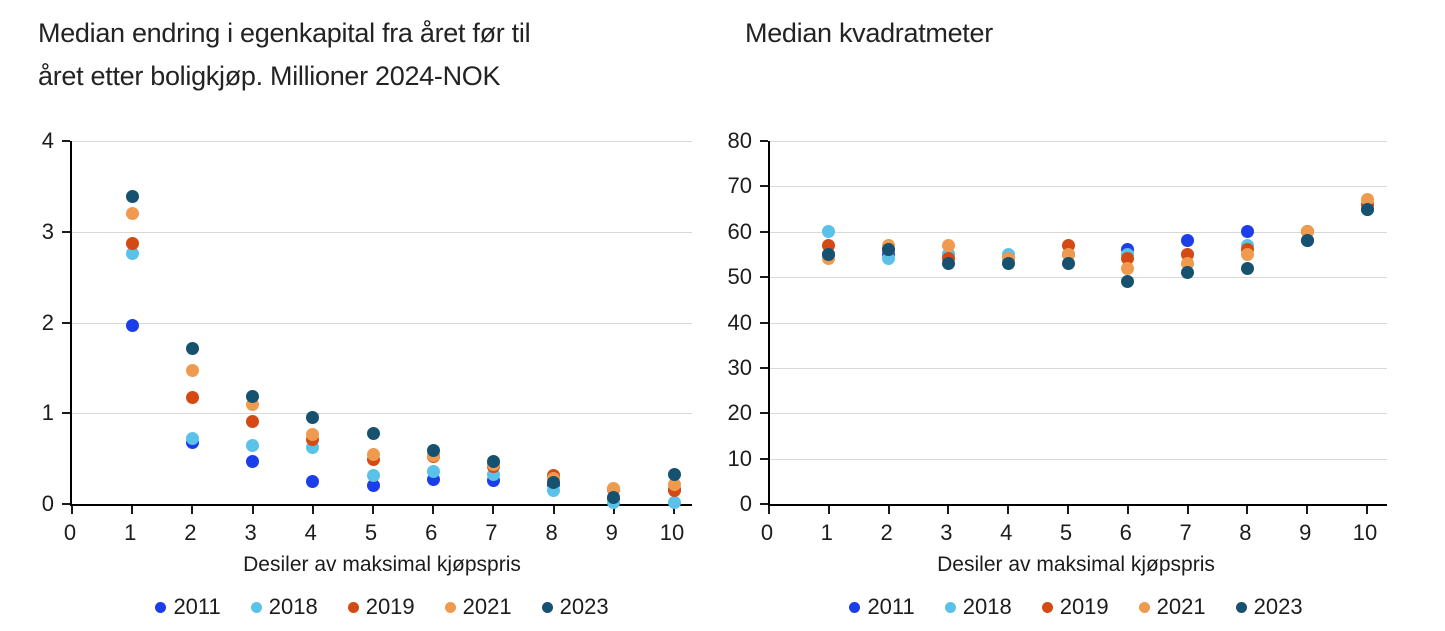 This screenshot has width=1445, height=631. I want to click on legend-right: 2011 2018 2019 2021 2023, so click(1076, 607).